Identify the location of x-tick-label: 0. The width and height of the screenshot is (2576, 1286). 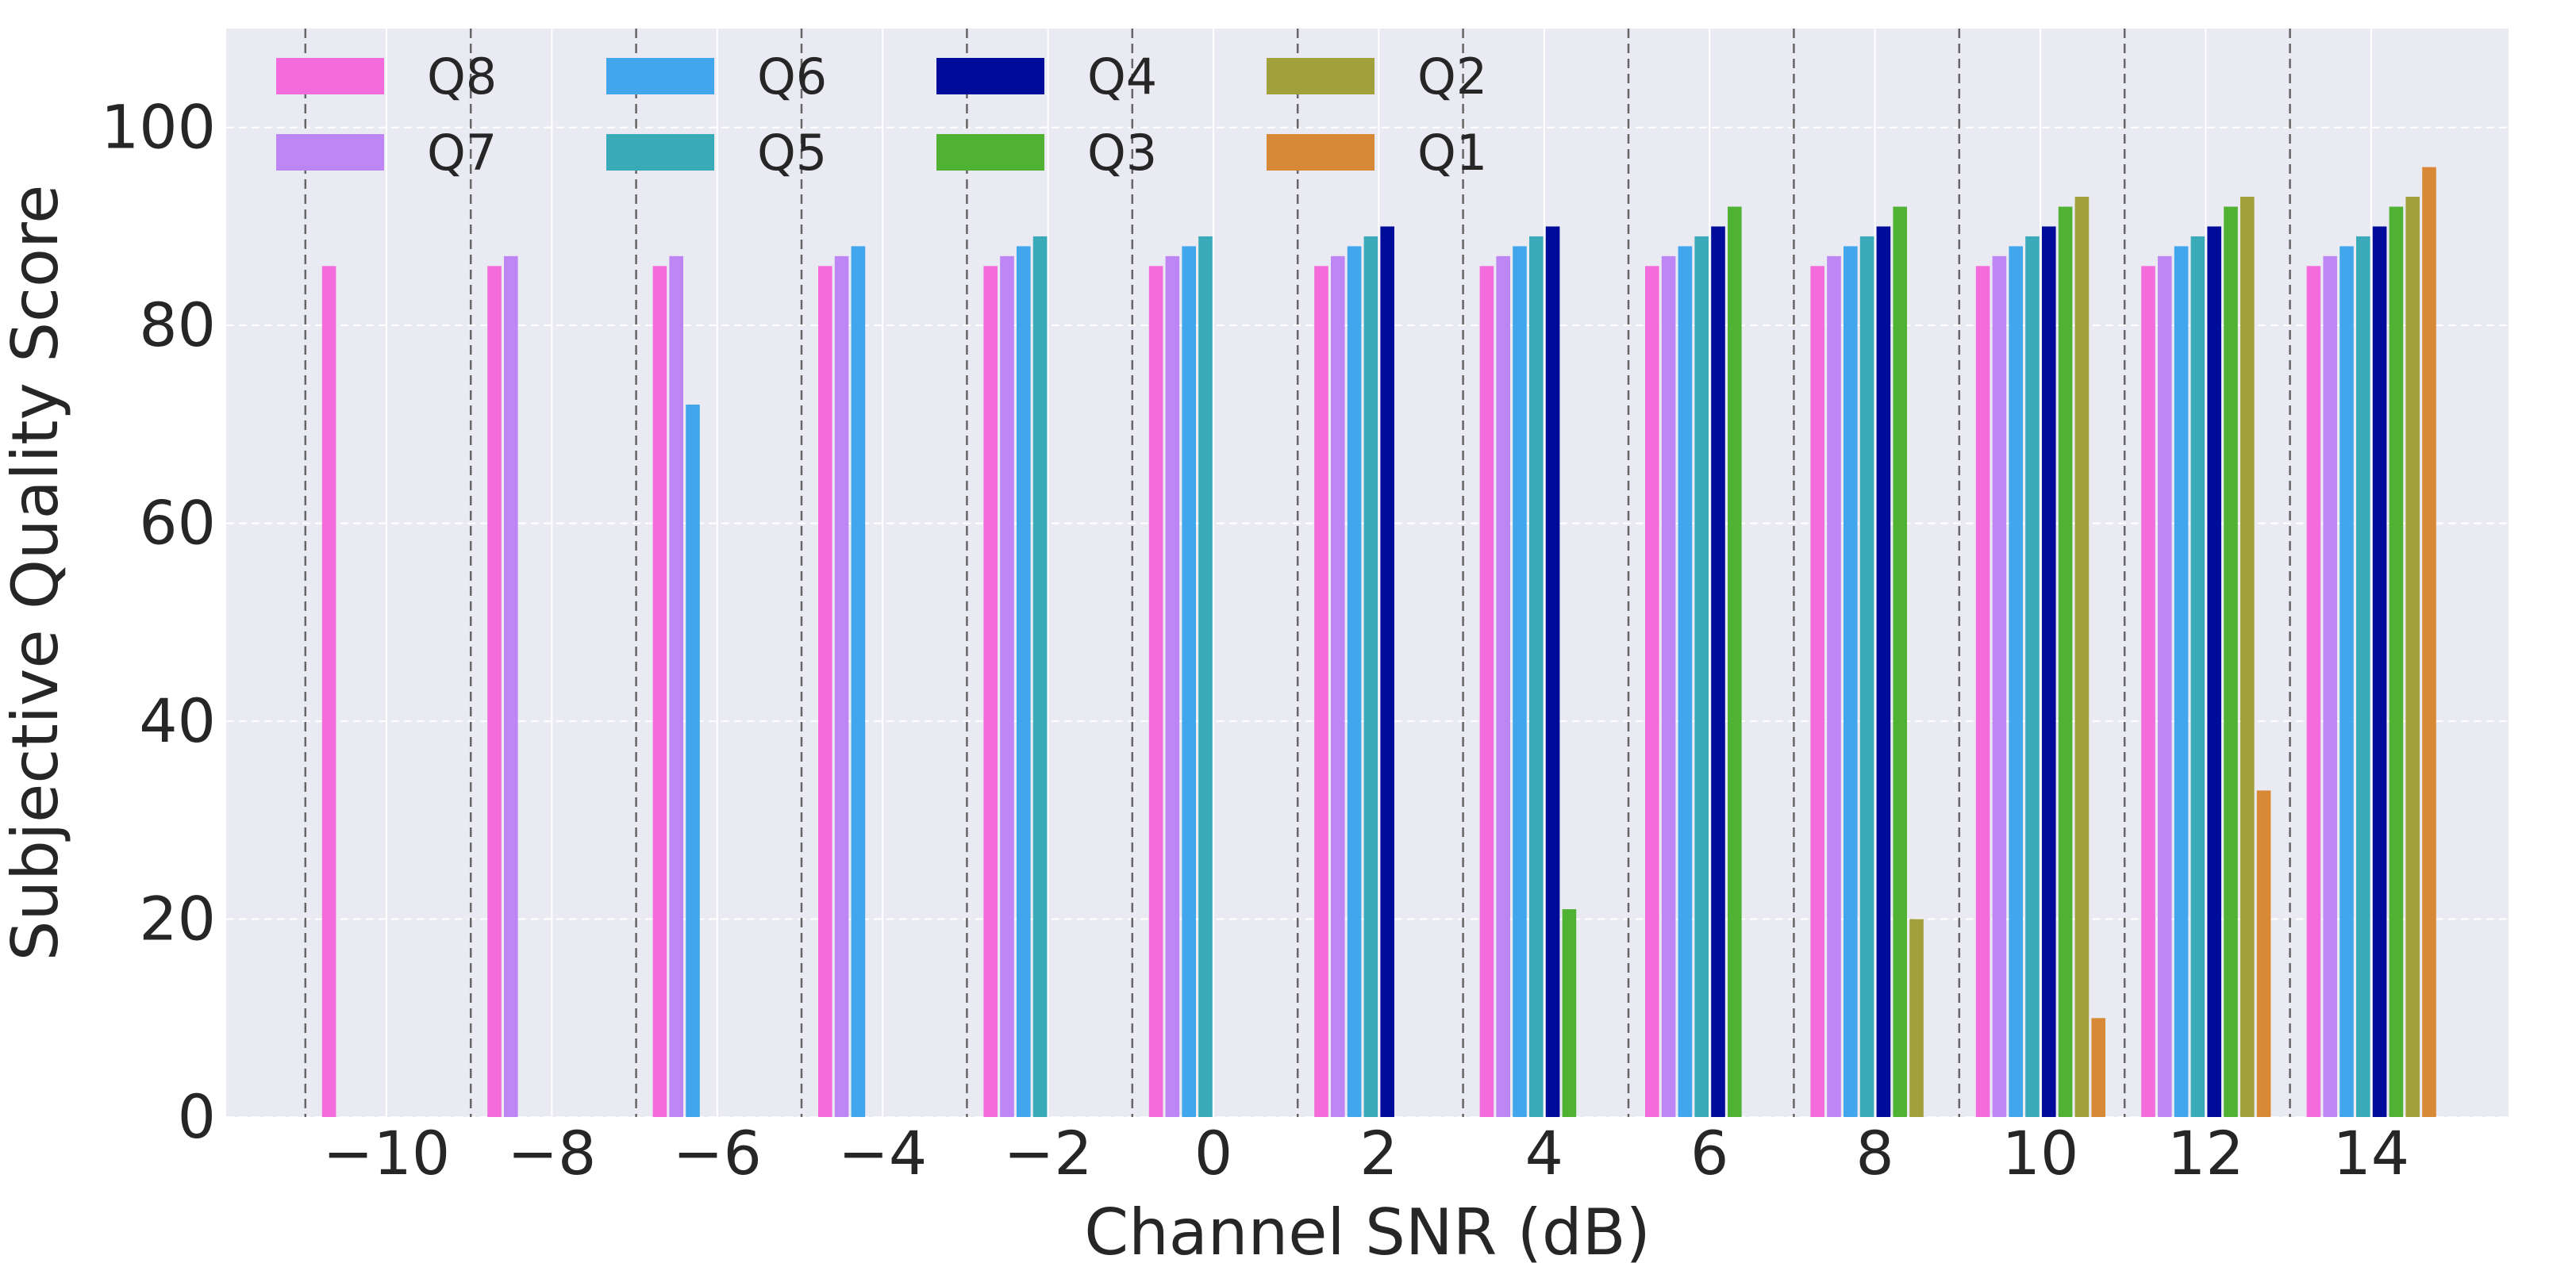
(1213, 1153).